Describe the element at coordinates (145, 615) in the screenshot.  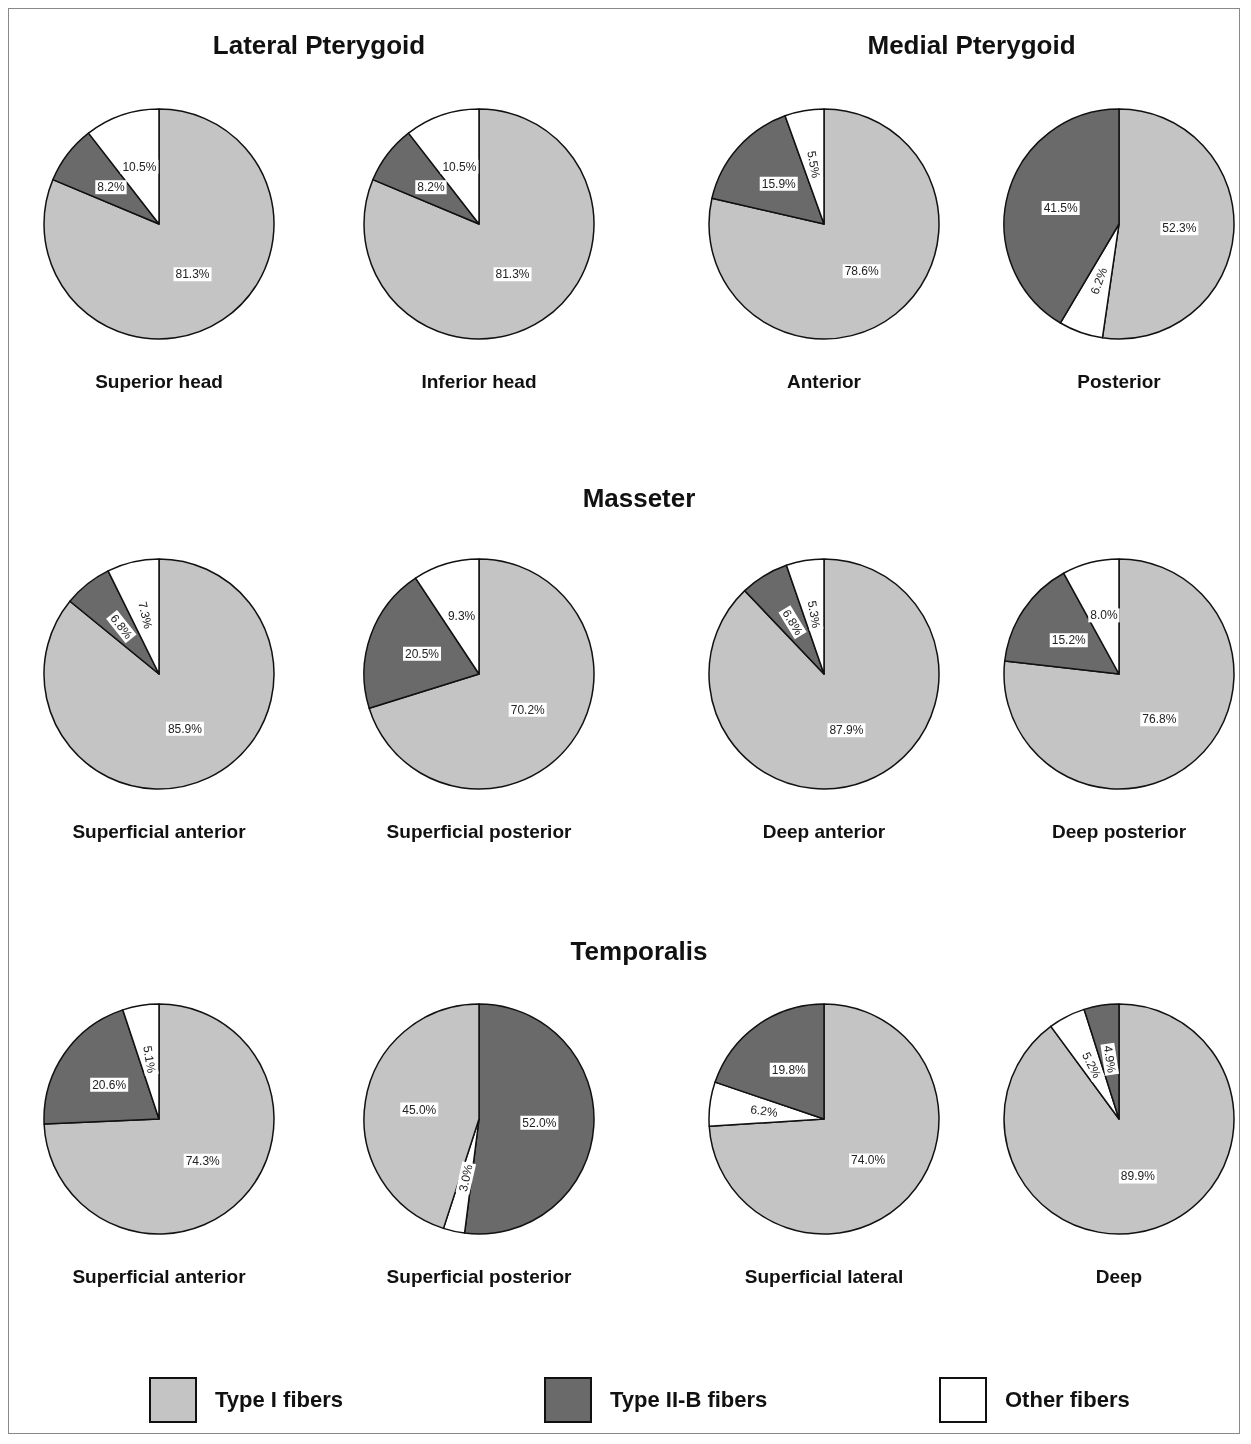
I see `data-label: 7.3%` at that location.